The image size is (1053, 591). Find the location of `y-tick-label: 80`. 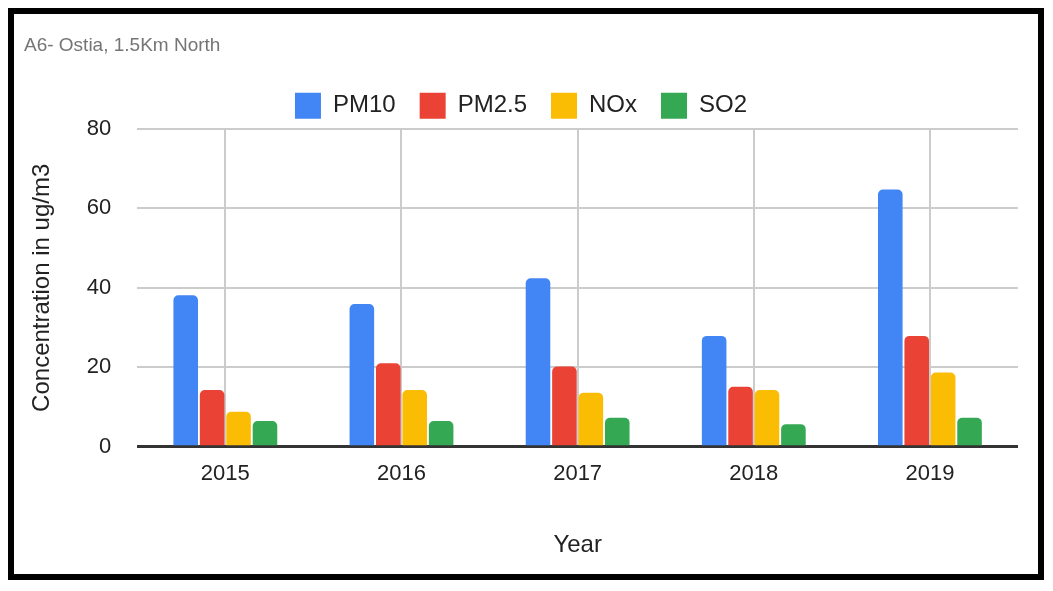

y-tick-label: 80 is located at coordinates (99, 127).